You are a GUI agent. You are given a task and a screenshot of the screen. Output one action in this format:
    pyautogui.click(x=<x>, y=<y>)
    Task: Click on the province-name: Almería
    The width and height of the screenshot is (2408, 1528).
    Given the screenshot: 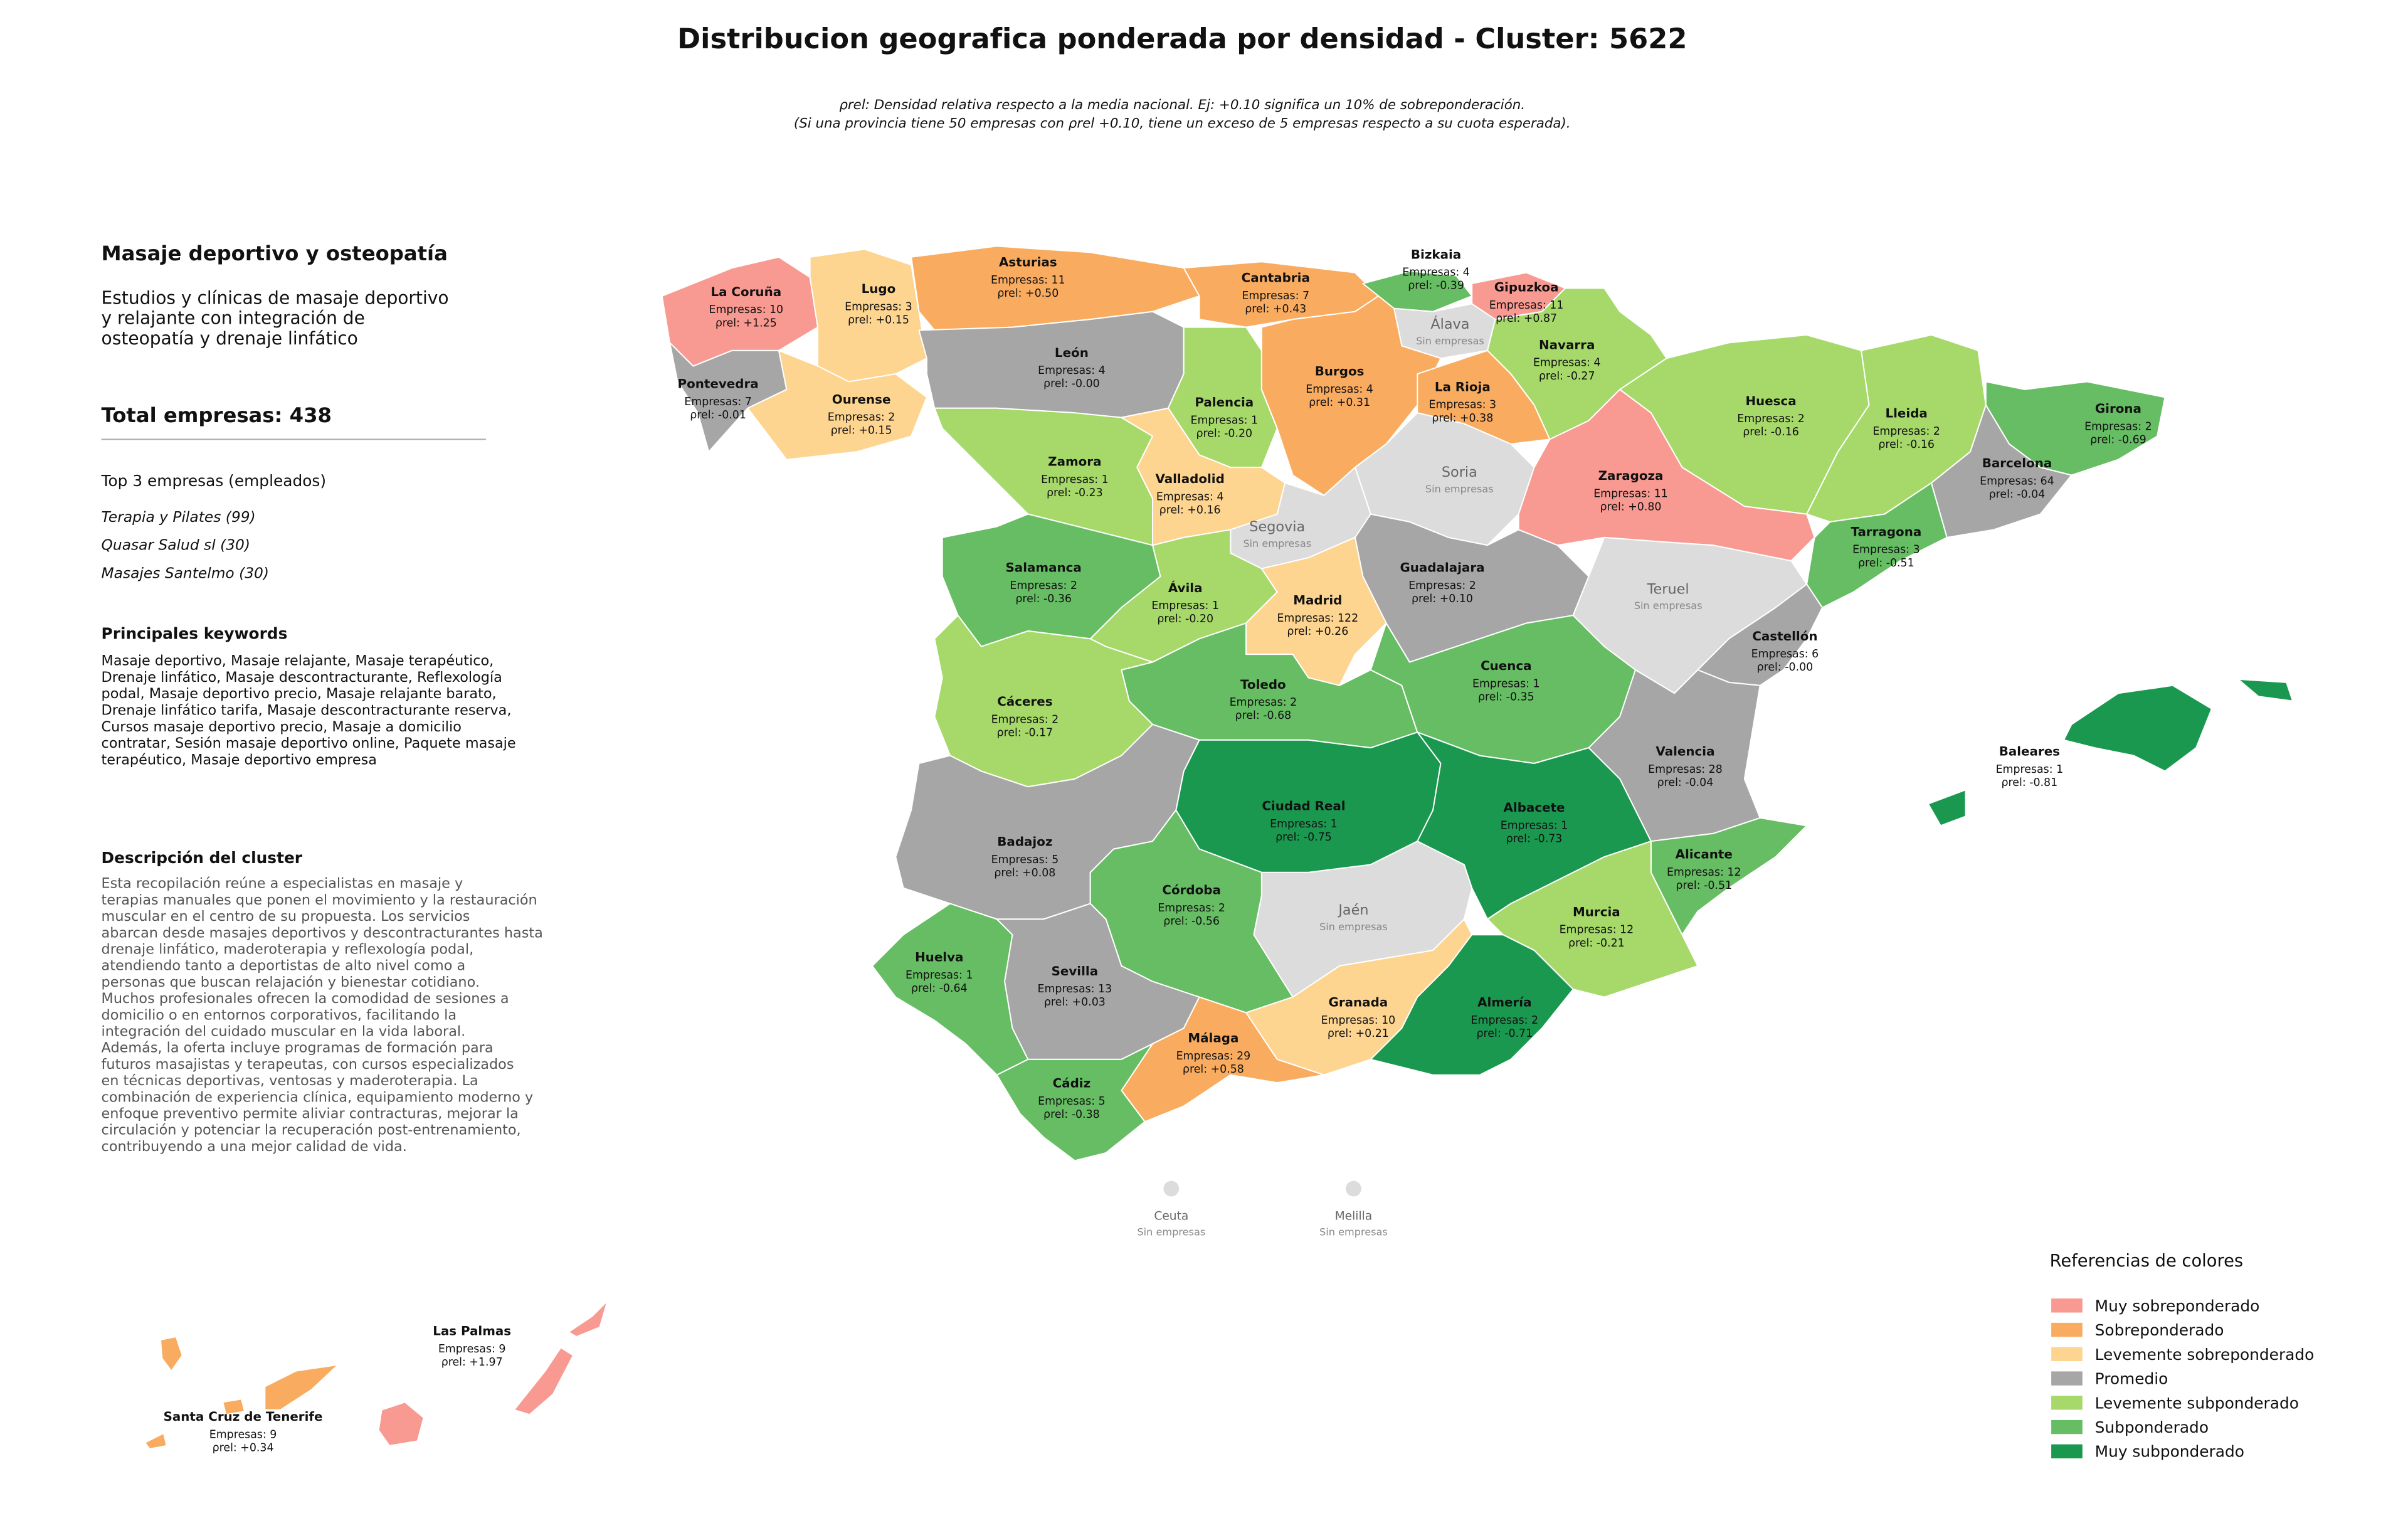 What is the action you would take?
    pyautogui.click(x=1504, y=1002)
    